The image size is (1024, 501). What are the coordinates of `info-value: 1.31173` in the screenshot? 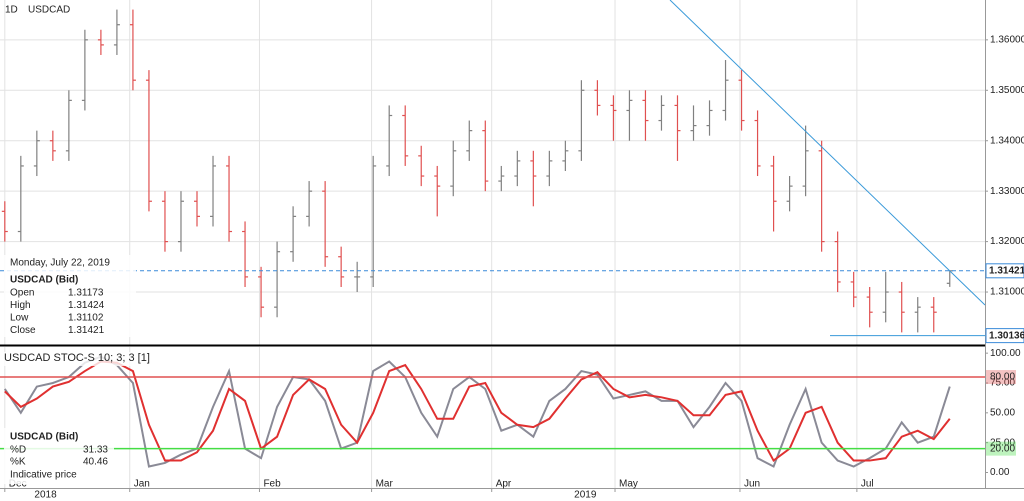 It's located at (86, 293).